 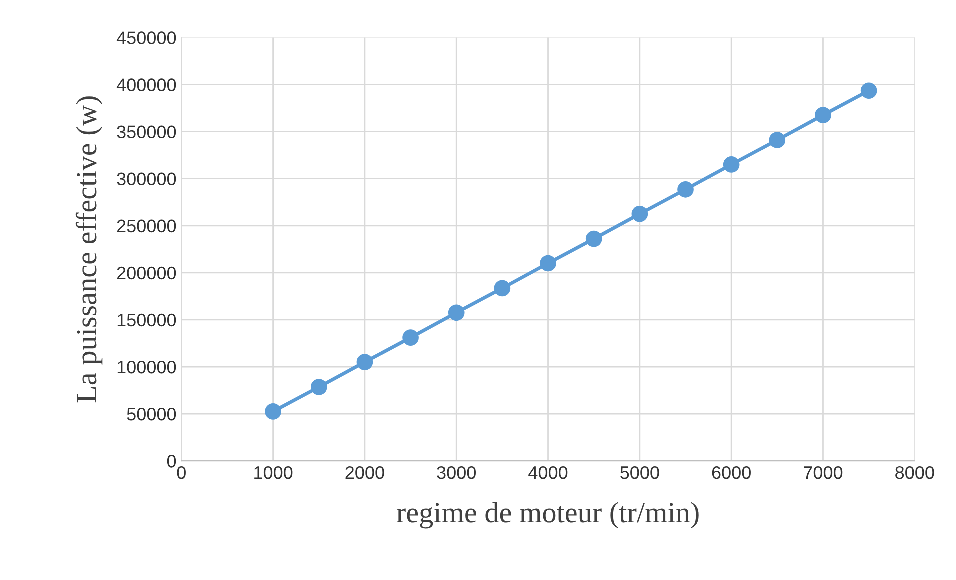 I want to click on y-tick-label: 100000, so click(x=147, y=367).